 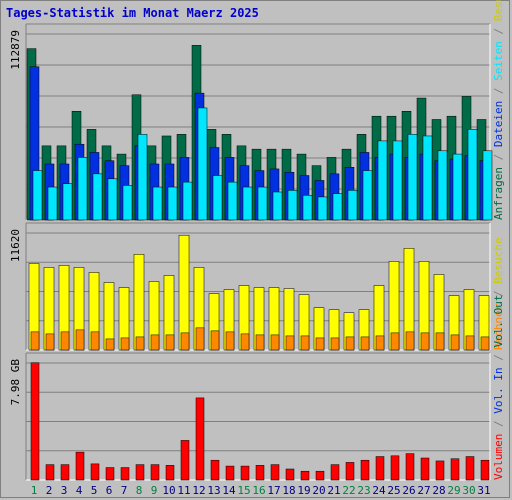 What do you see at coordinates (183, 490) in the screenshot?
I see `x-tick-label: 11` at bounding box center [183, 490].